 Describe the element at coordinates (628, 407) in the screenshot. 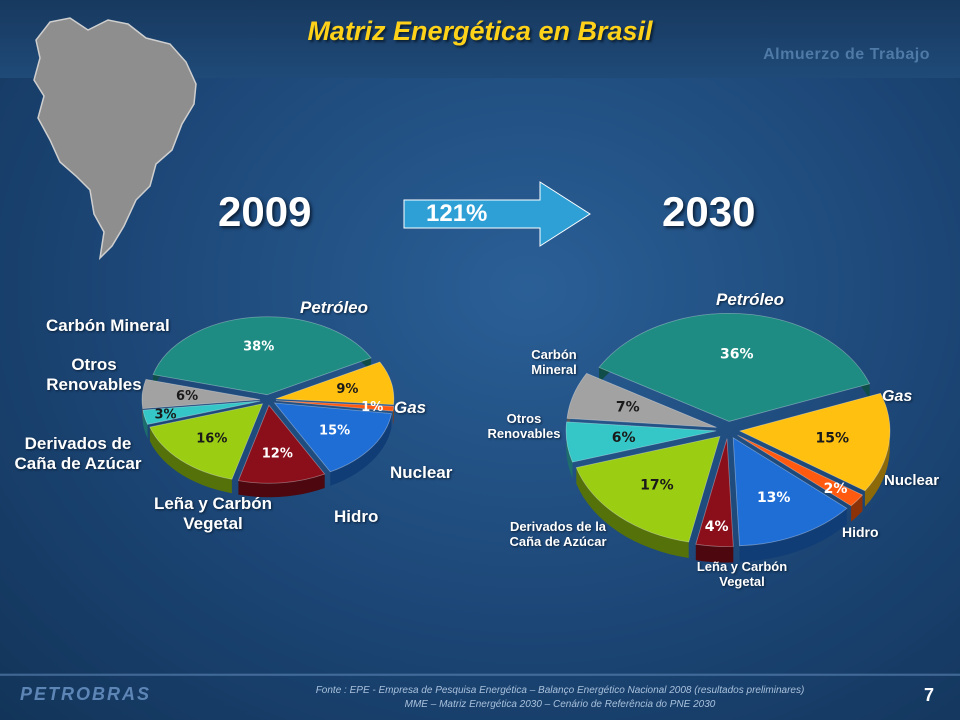

I see `pie-value-carbon: 7%` at that location.